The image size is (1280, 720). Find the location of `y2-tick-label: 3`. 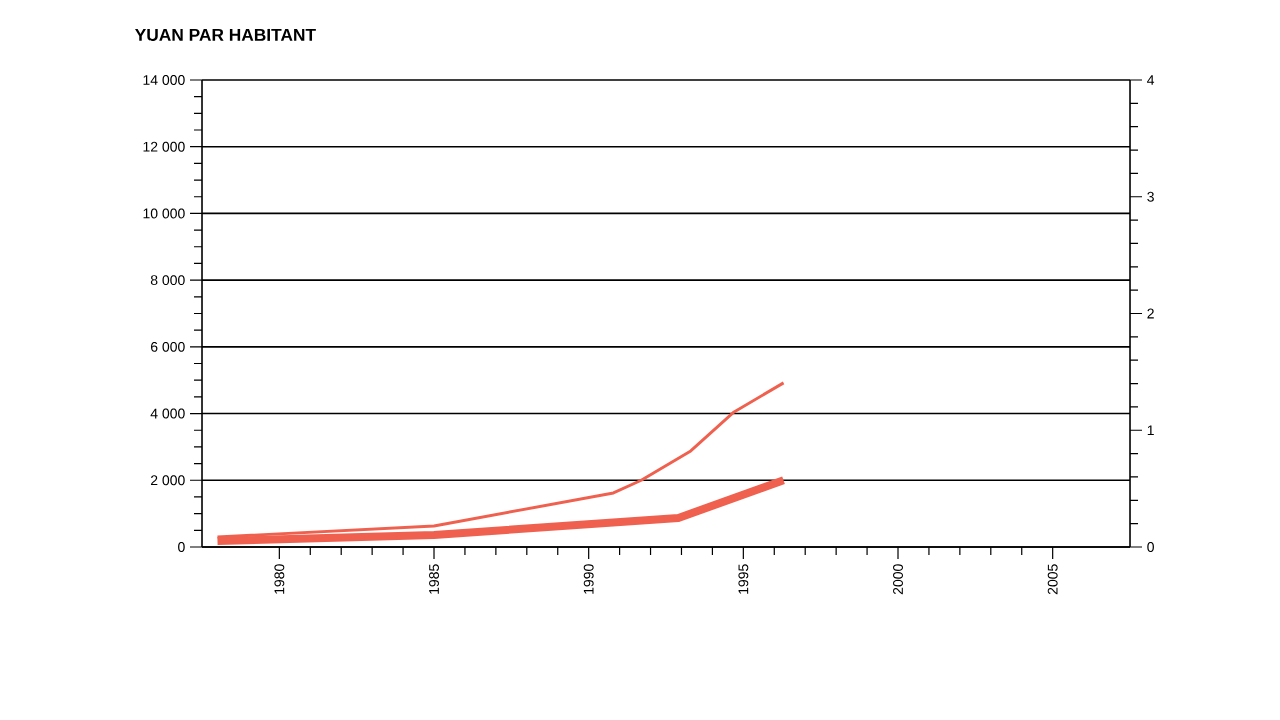

y2-tick-label: 3 is located at coordinates (1150, 196).